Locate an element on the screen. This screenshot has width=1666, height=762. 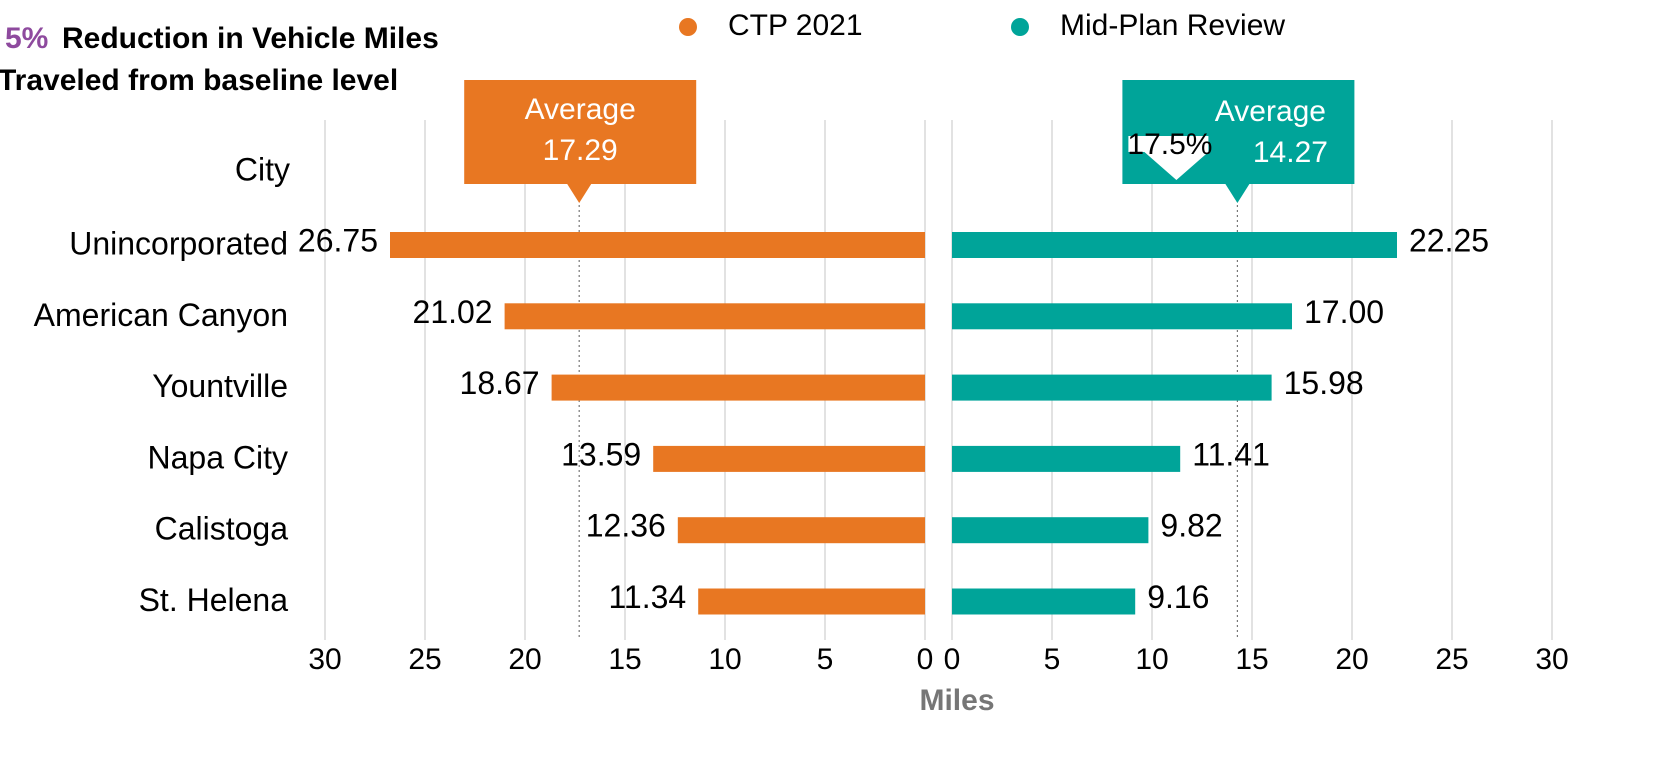
change-arrow is located at coordinates (1168, 158).